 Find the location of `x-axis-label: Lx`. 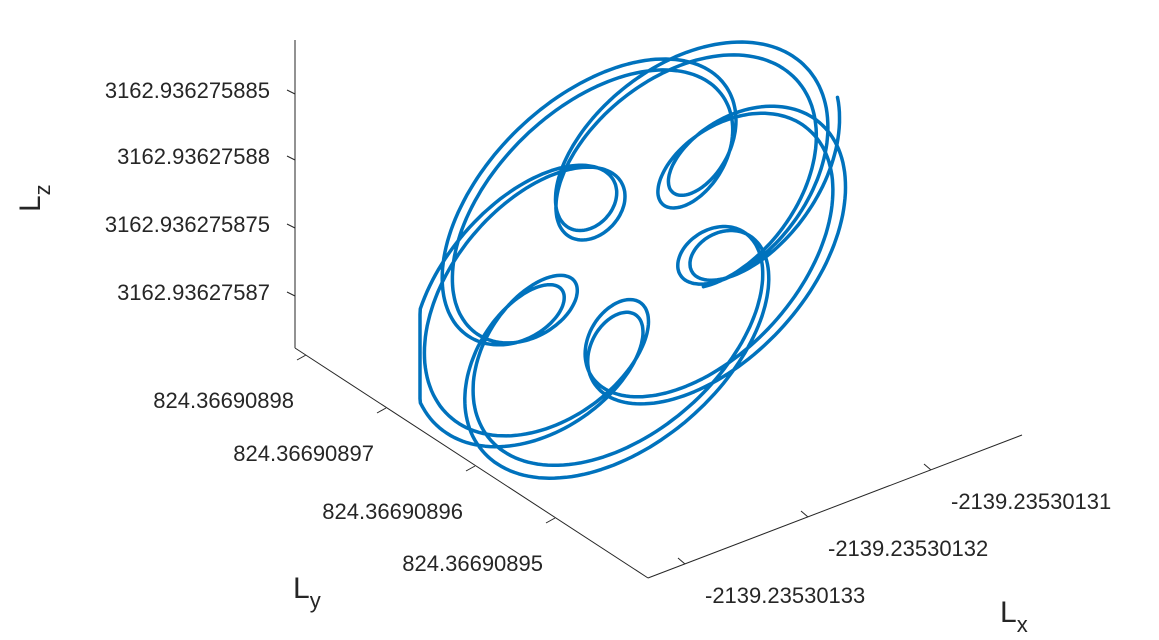

x-axis-label: Lx is located at coordinates (1014, 616).